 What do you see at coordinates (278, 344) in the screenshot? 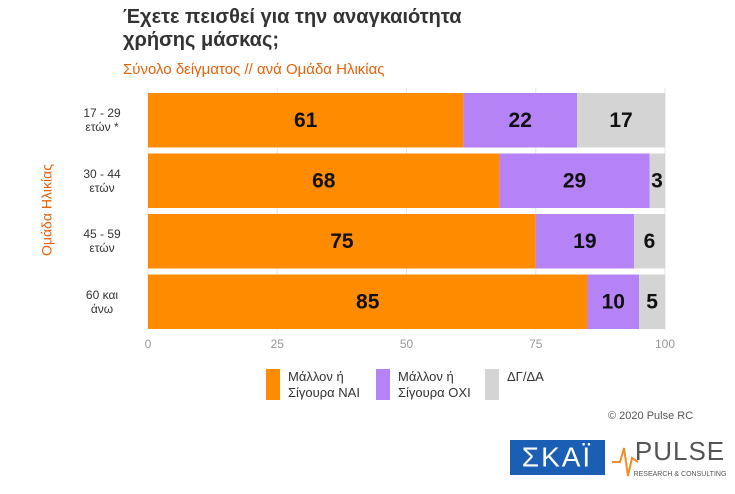
I see `x-tick-label: 25` at bounding box center [278, 344].